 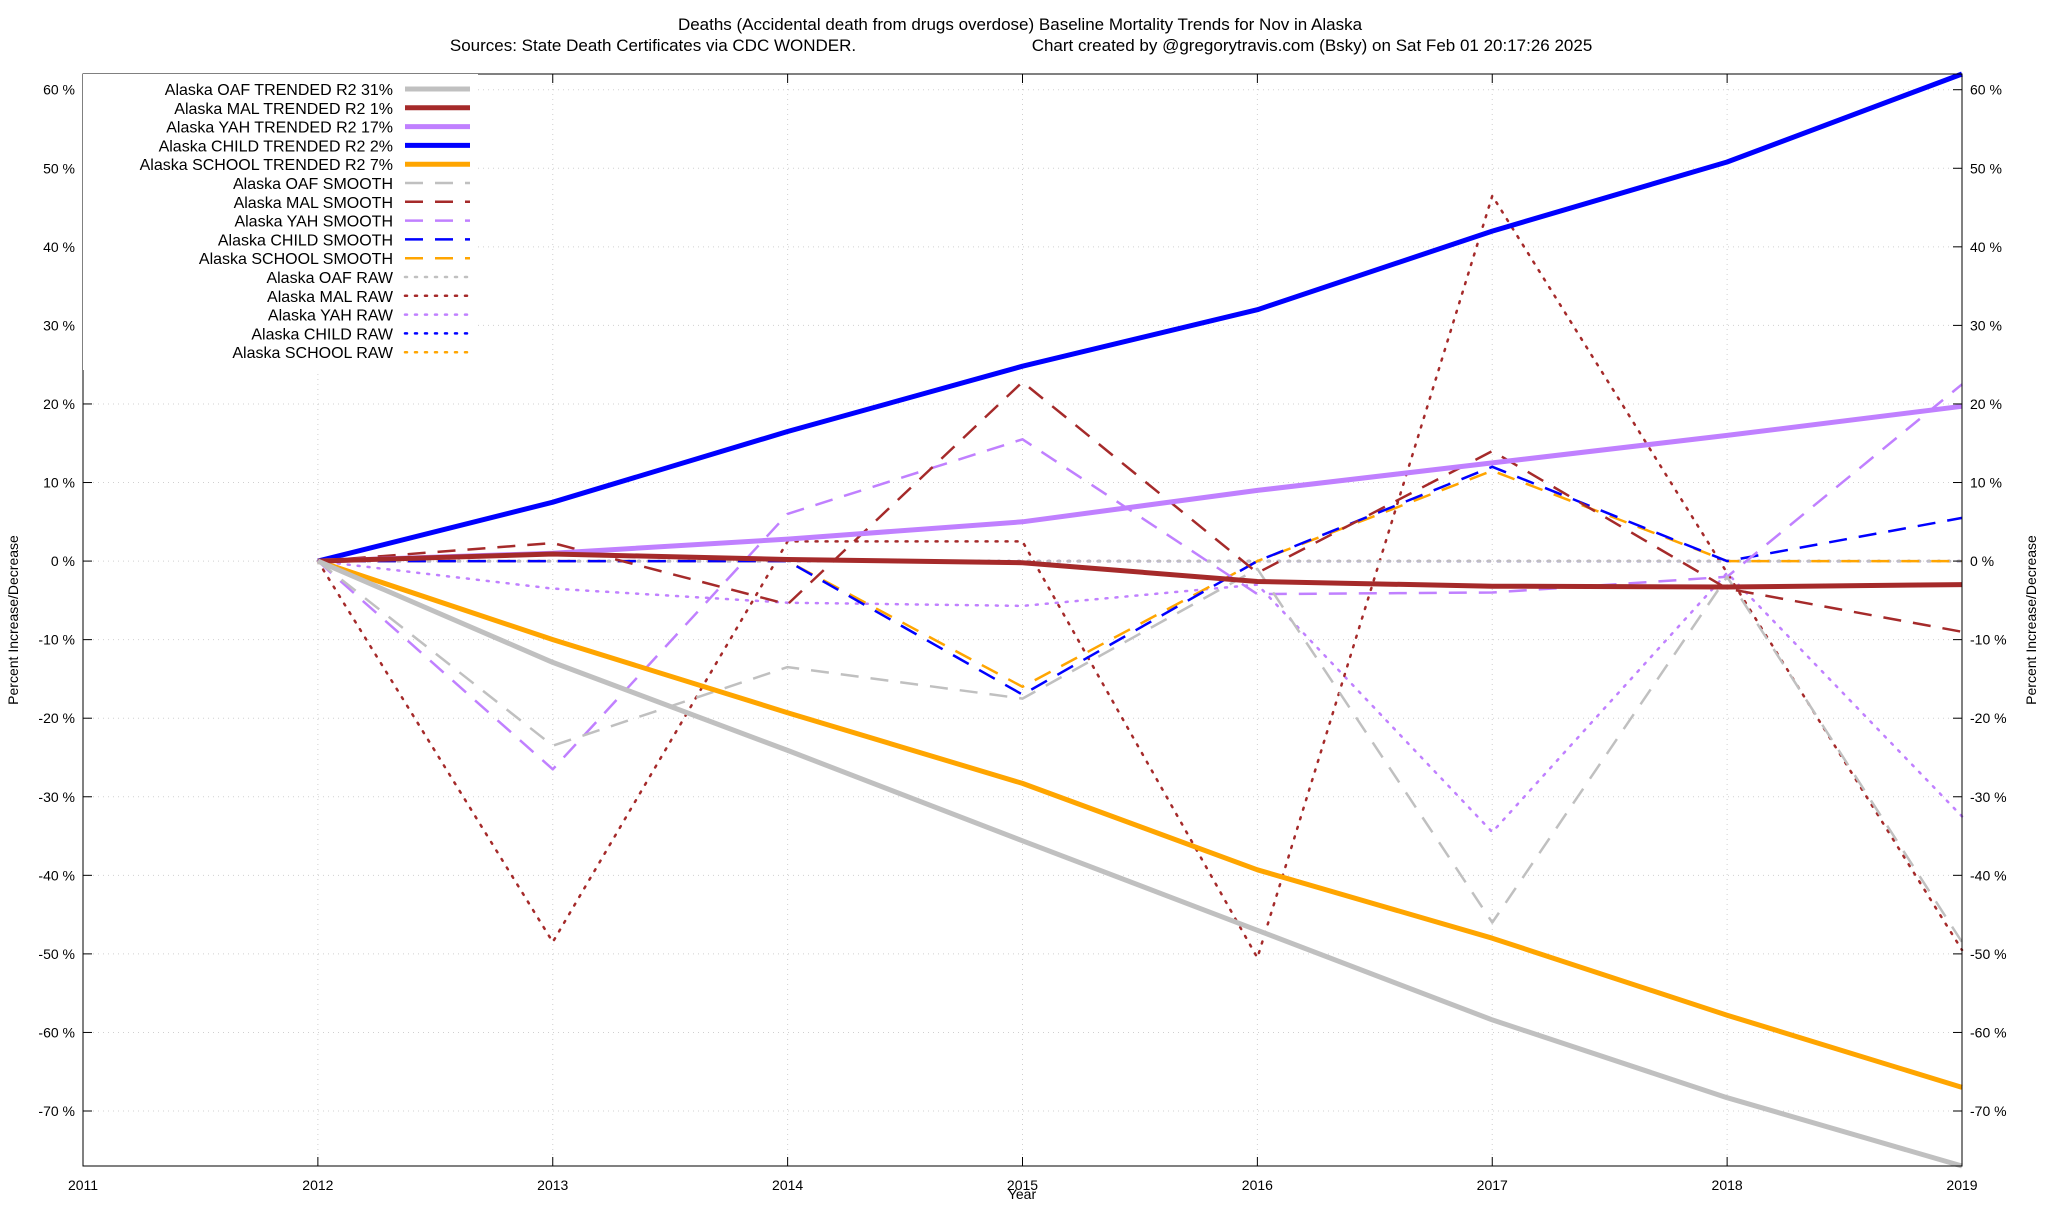 I want to click on x-tick-label: 2013, so click(x=552, y=1185).